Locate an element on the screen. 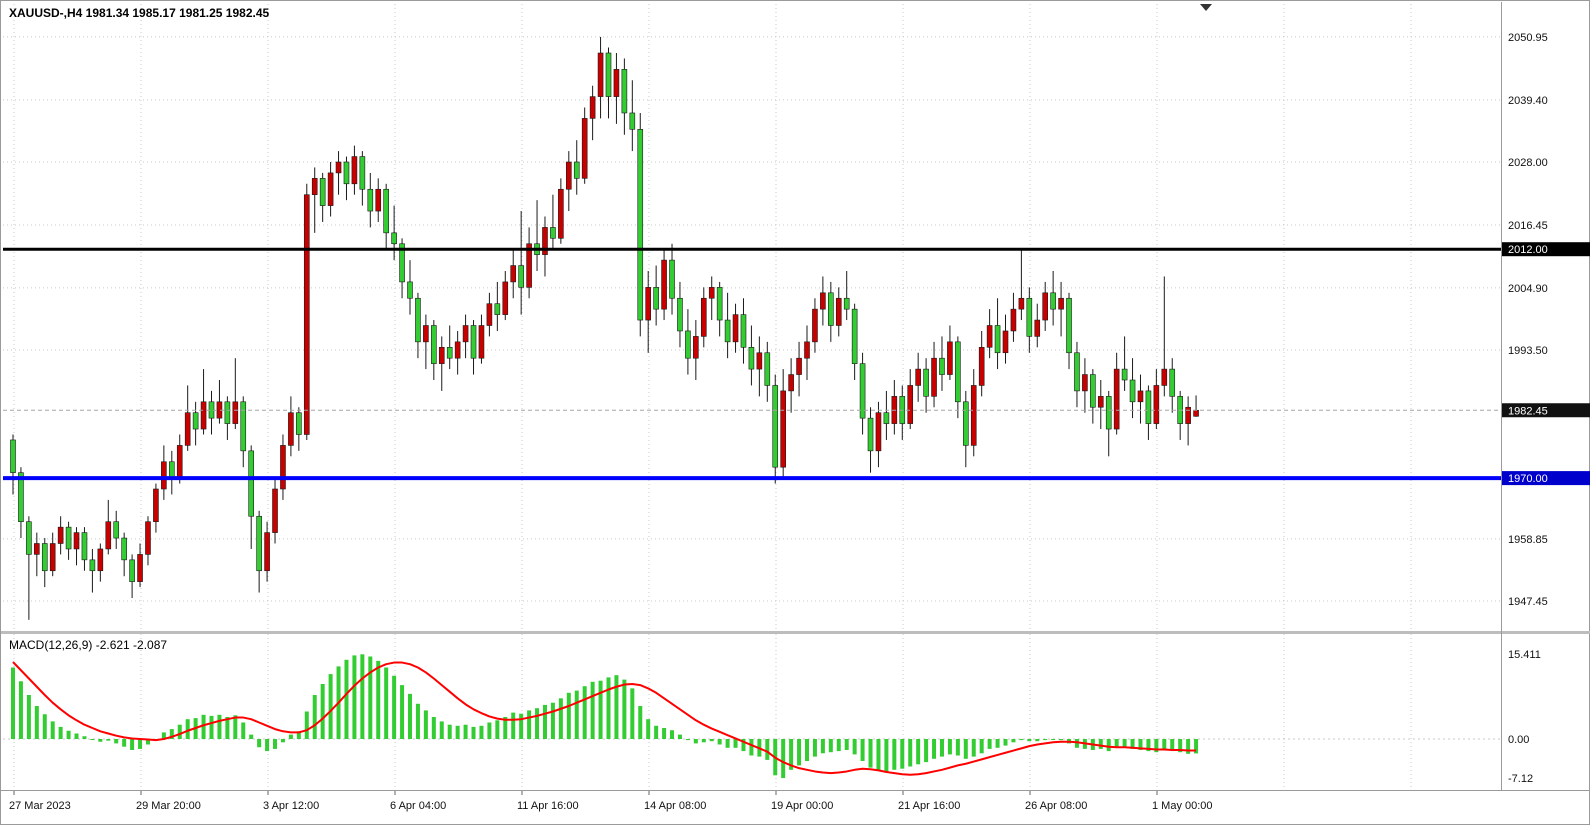 This screenshot has height=826, width=1590. chart-shift-icon is located at coordinates (1206, 7).